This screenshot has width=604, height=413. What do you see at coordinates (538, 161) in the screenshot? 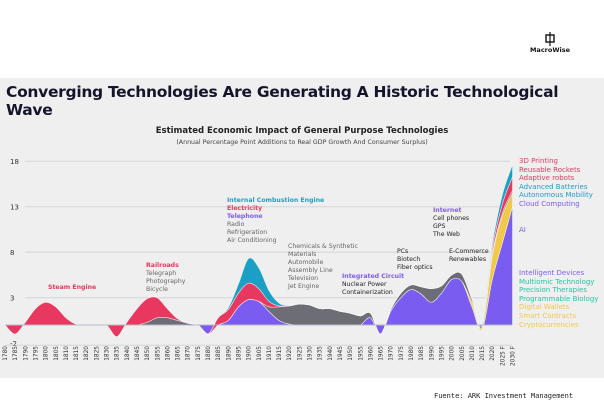
I see `legend-item: 3D Printing` at bounding box center [538, 161].